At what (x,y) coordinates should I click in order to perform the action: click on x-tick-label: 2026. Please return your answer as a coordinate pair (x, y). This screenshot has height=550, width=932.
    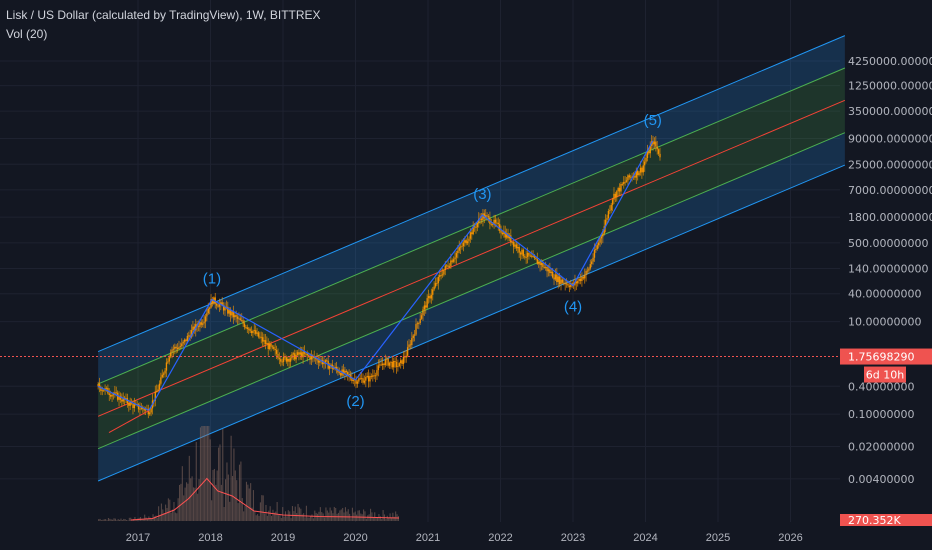
    Looking at the image, I should click on (790, 538).